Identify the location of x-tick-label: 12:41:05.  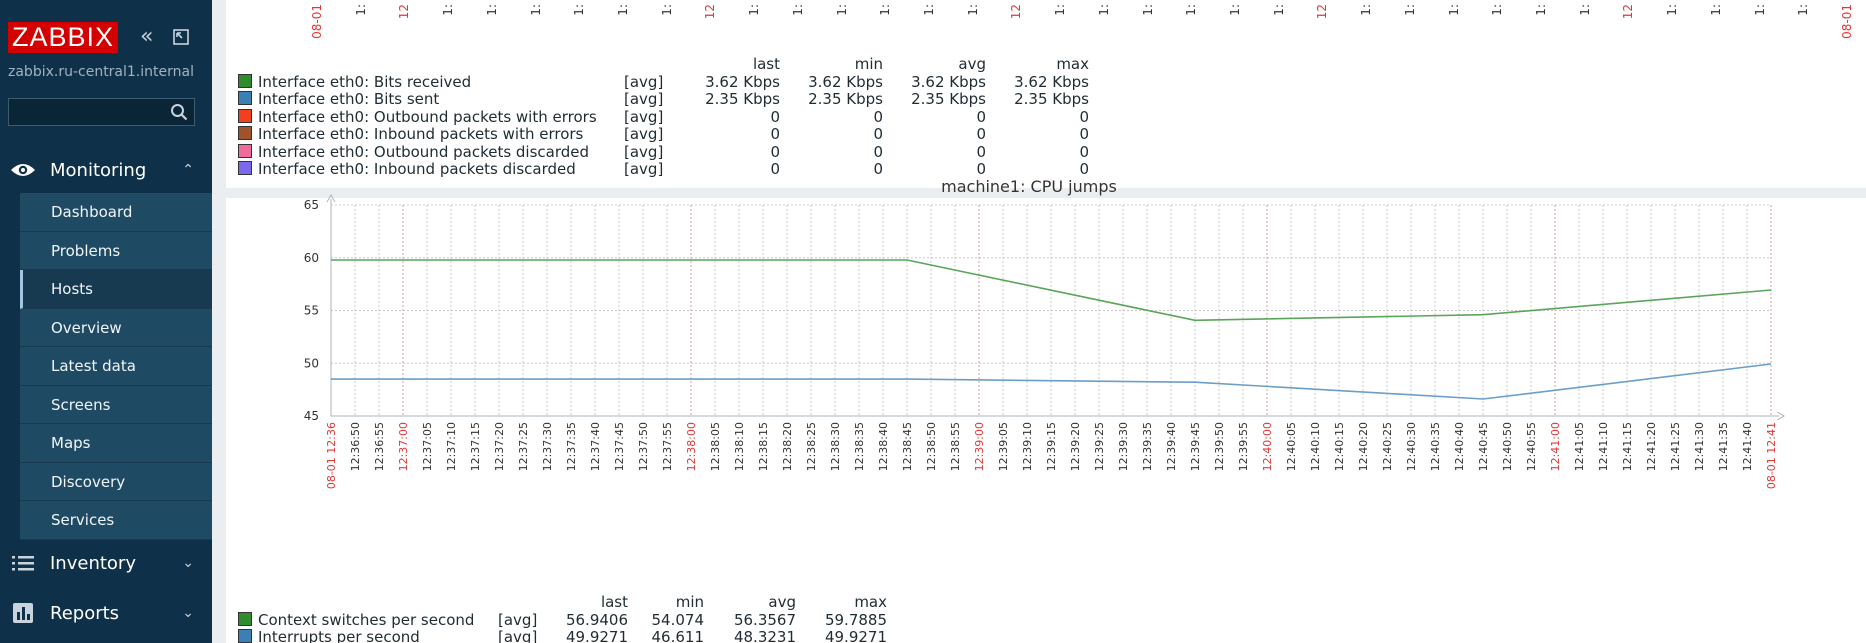
(1579, 446).